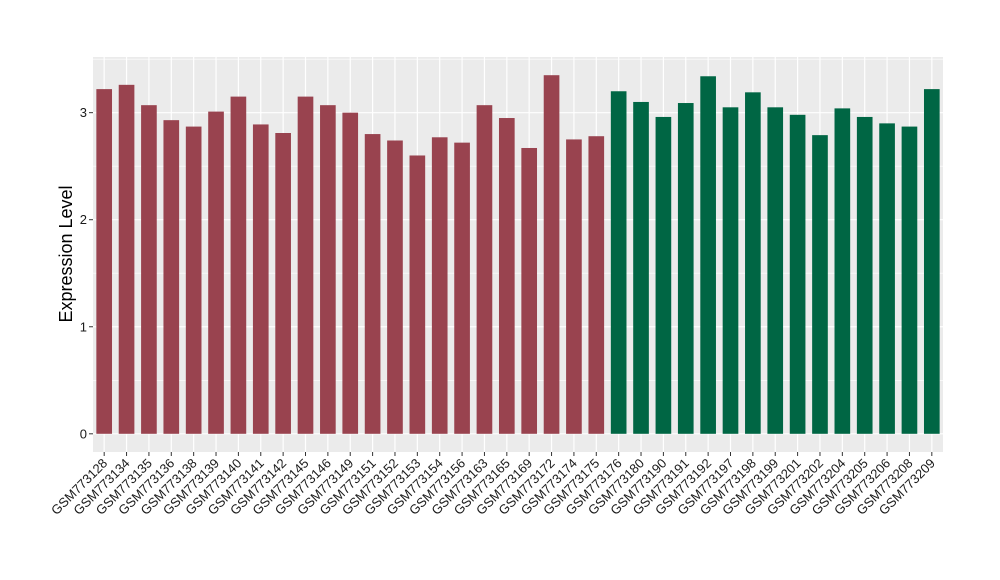  Describe the element at coordinates (685, 268) in the screenshot. I see `bar-GSM773191` at that location.